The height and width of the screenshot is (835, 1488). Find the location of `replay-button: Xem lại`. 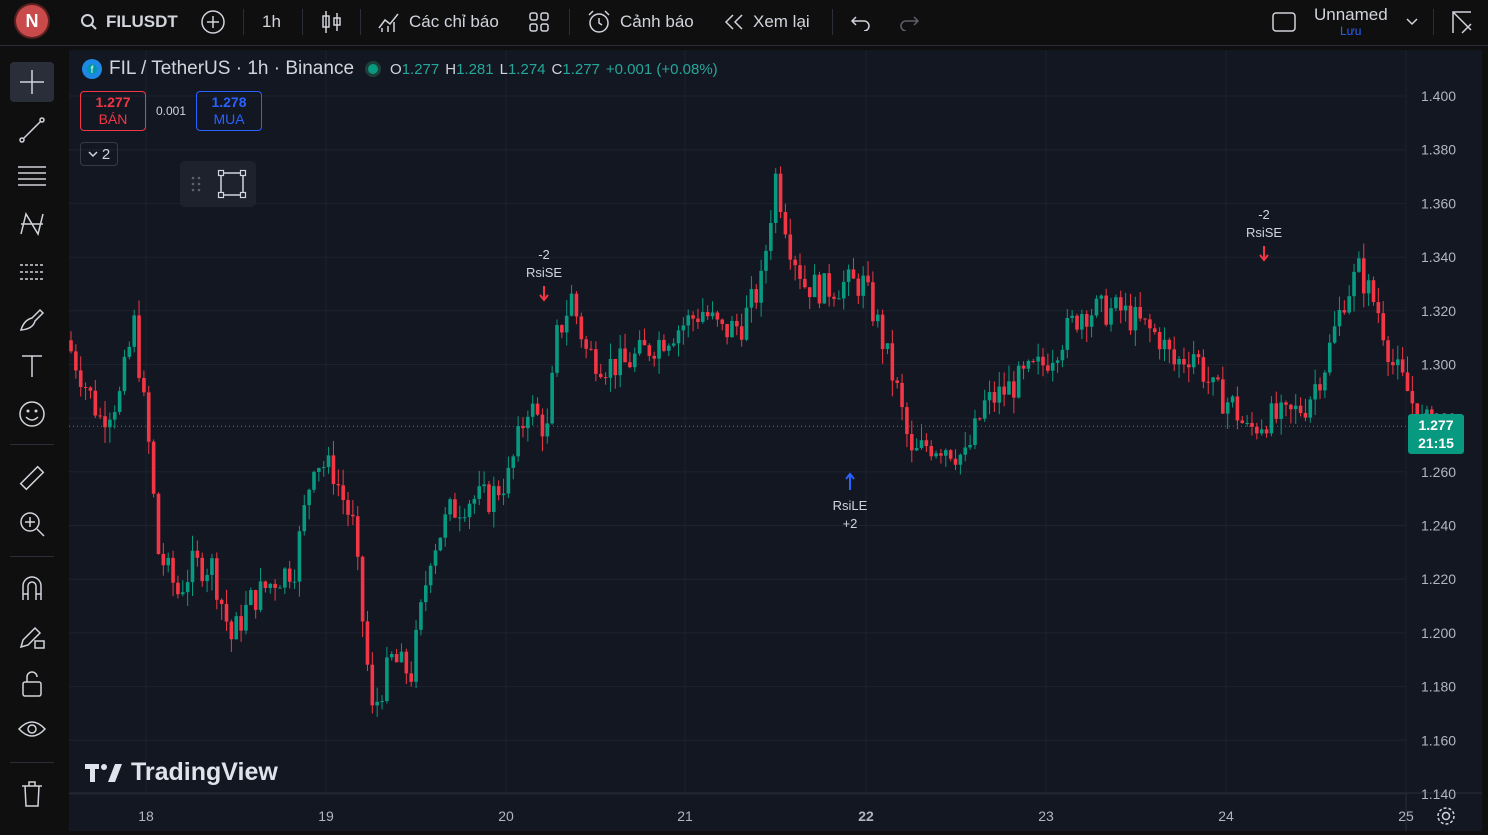

replay-button: Xem lại is located at coordinates (766, 22).